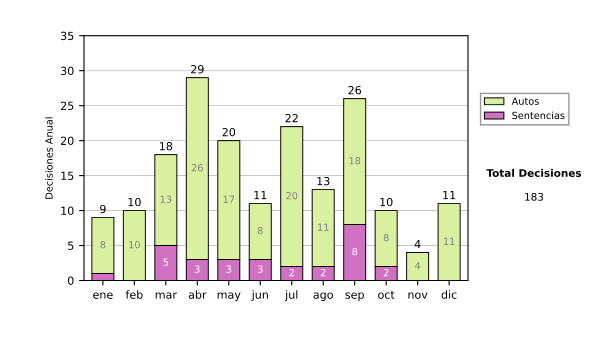  What do you see at coordinates (386, 294) in the screenshot?
I see `x-tick-label: oct` at bounding box center [386, 294].